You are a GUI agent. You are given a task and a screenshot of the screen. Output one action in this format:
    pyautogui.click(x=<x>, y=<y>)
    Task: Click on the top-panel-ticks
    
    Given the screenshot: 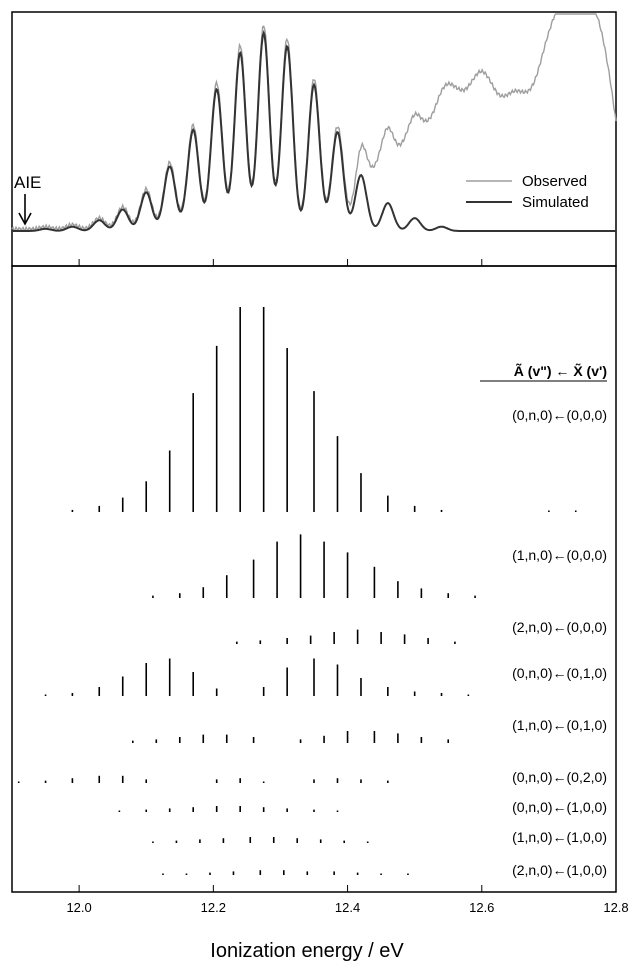 What is the action you would take?
    pyautogui.click(x=347, y=262)
    